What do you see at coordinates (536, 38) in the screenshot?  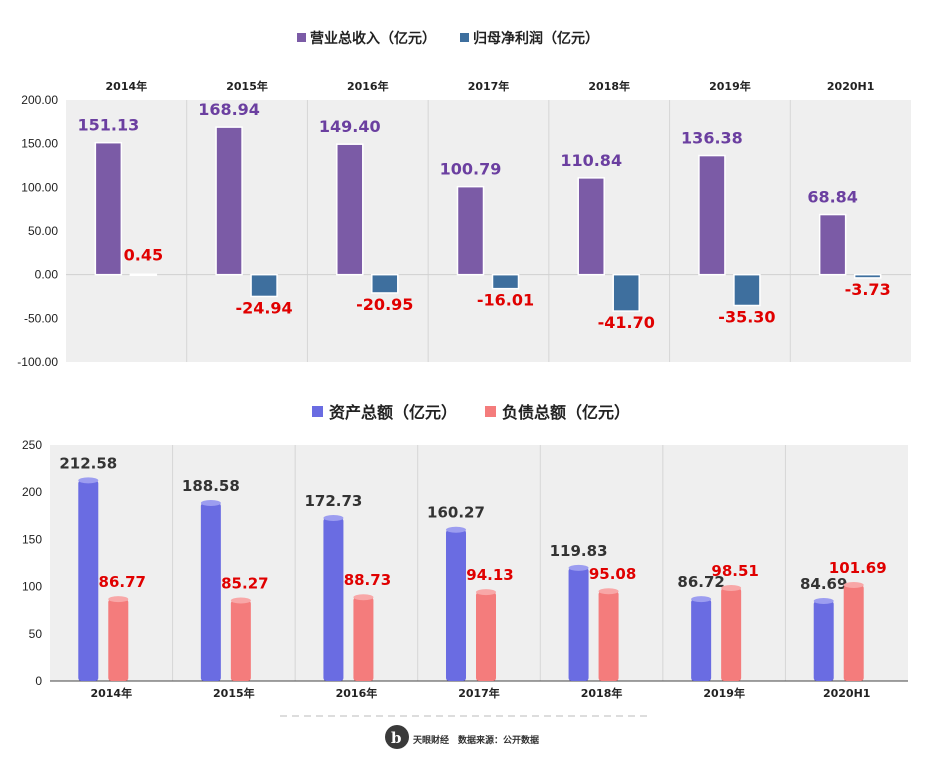 I see `legend-label-profit: 归母净利润（亿元）` at bounding box center [536, 38].